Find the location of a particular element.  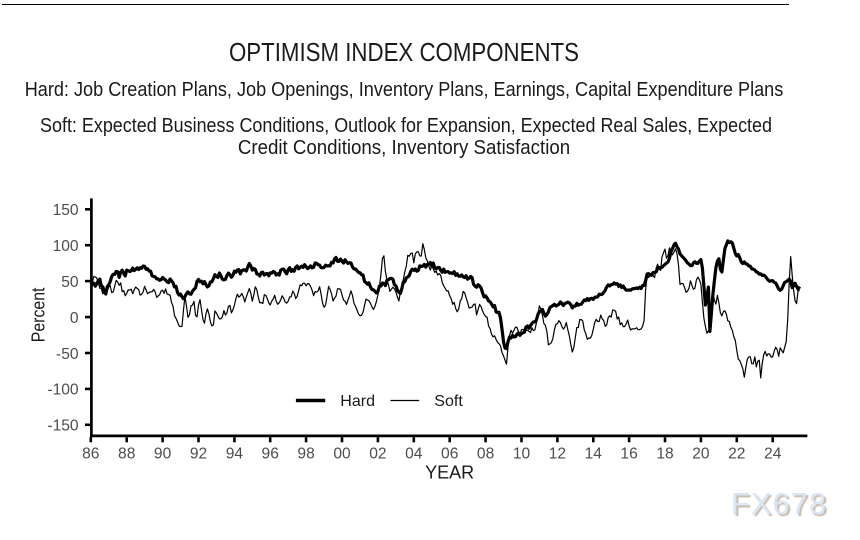

svg-text: Soft is located at coordinates (448, 401).